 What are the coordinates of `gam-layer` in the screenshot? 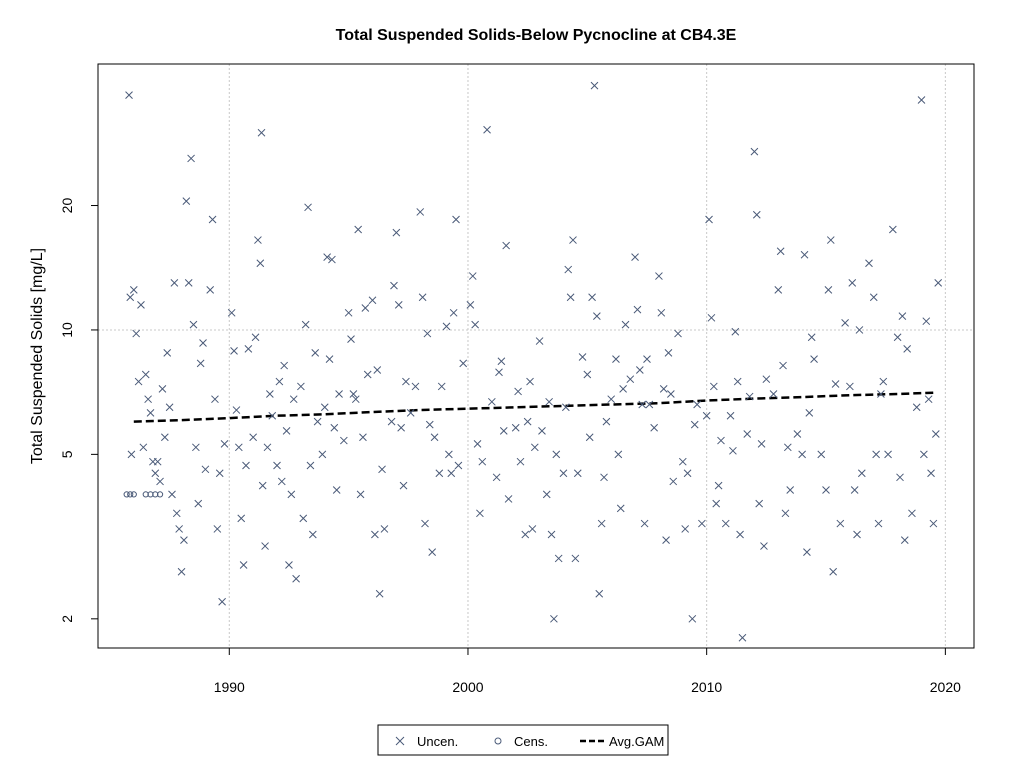 It's located at (533, 407).